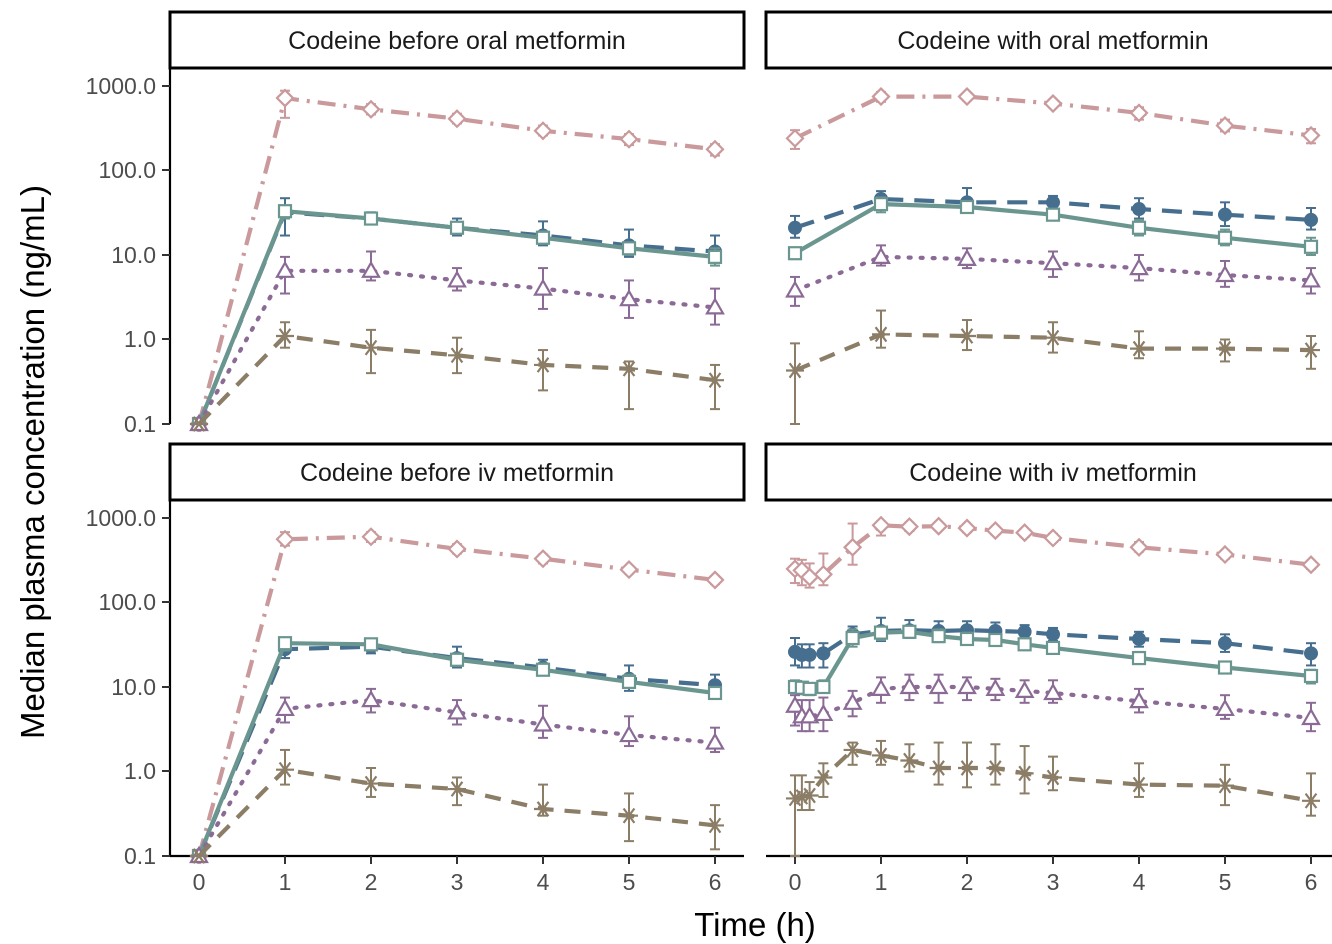 The height and width of the screenshot is (944, 1332). What do you see at coordinates (133, 687) in the screenshot?
I see `y-tick-label: 10.0` at bounding box center [133, 687].